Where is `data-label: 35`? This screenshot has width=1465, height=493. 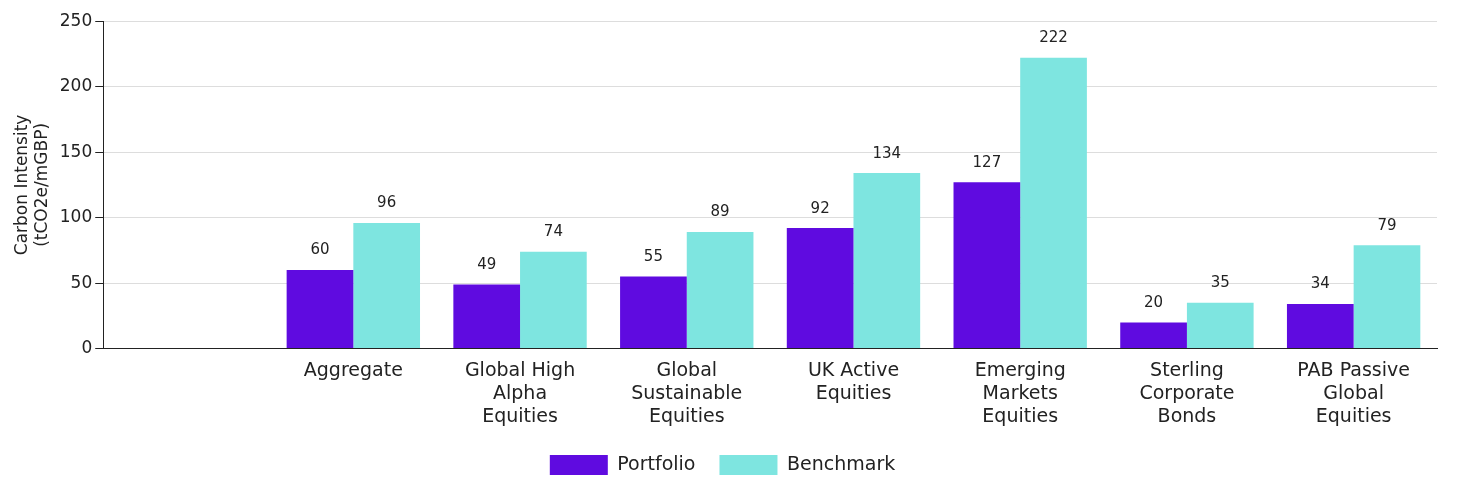 data-label: 35 is located at coordinates (1220, 282).